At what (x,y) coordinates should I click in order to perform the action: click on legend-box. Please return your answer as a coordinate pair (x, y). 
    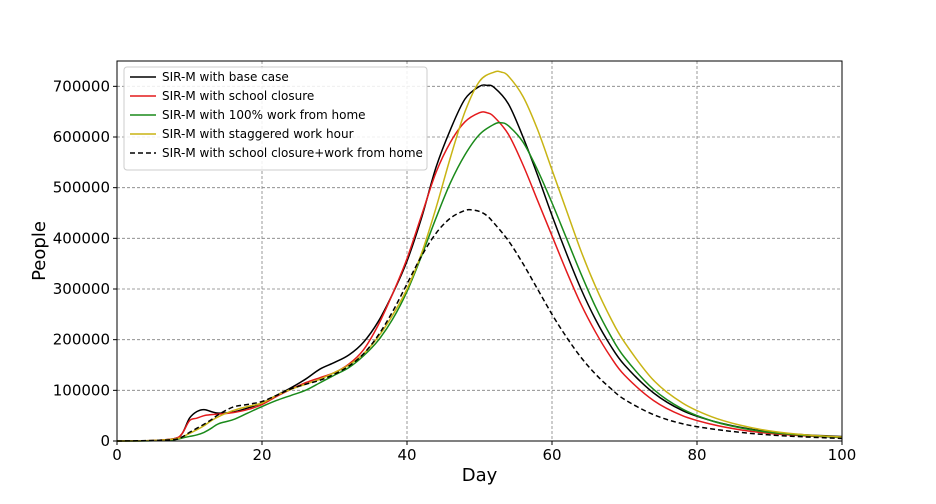
    Looking at the image, I should click on (275, 118).